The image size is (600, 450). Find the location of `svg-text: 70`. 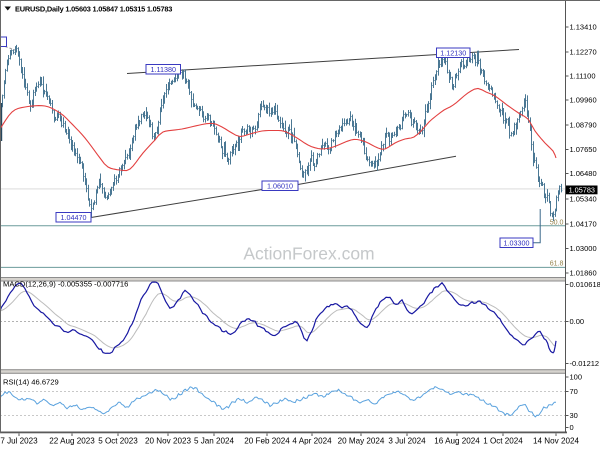

svg-text: 70 is located at coordinates (574, 391).